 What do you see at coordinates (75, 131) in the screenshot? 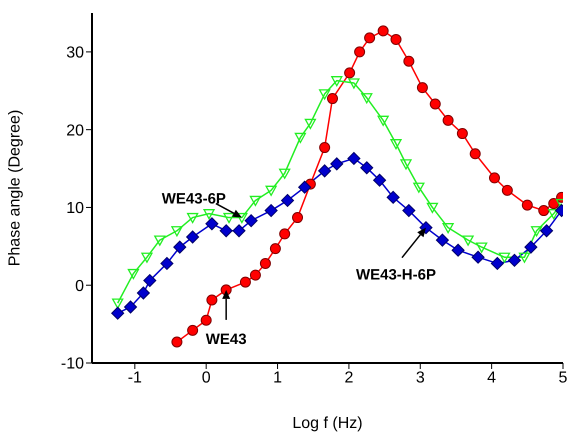
I see `y-tick-label: 20` at bounding box center [75, 131].